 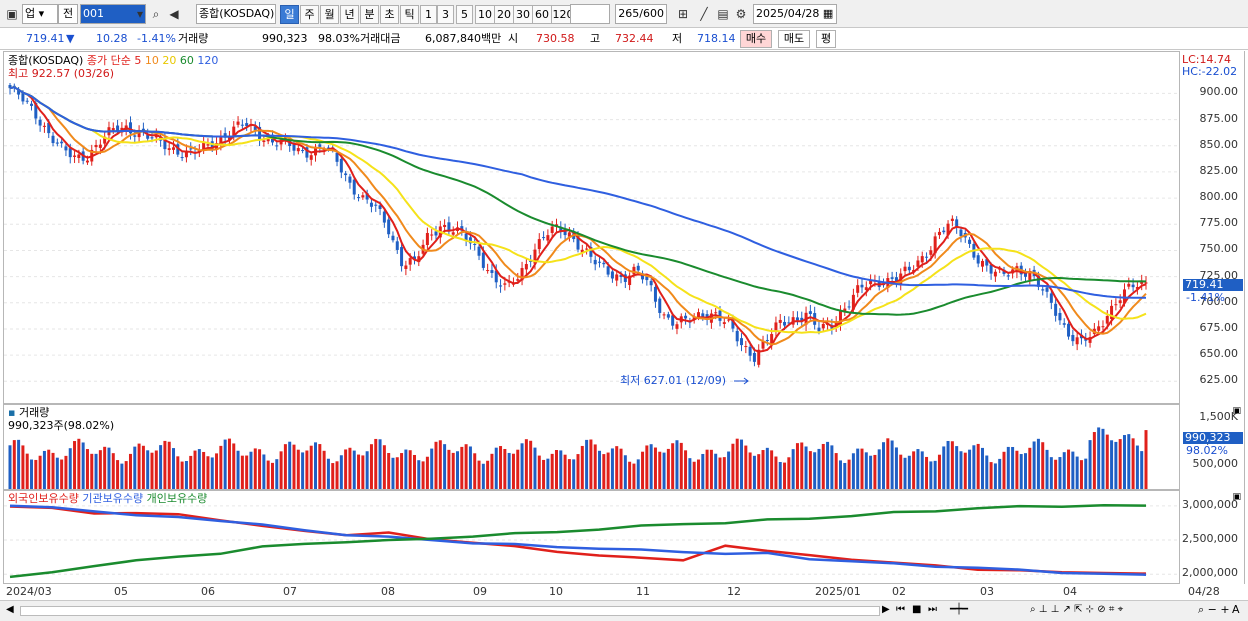 I want to click on holding-chart, so click(x=591, y=537).